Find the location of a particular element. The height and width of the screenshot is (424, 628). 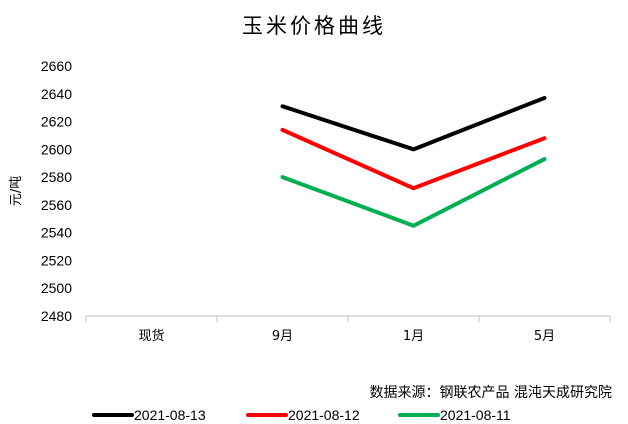

legend: 2021-08-13 2021-08-12 2021-08-11 is located at coordinates (301, 415).